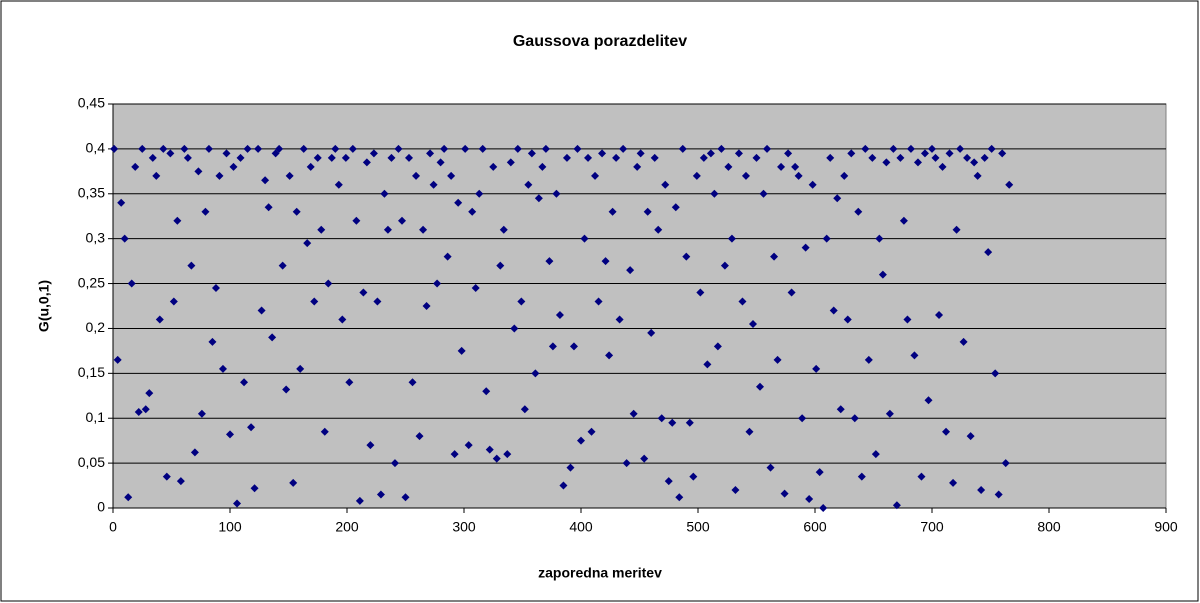 This screenshot has width=1200, height=603. What do you see at coordinates (113, 527) in the screenshot?
I see `x-tick-label: 0` at bounding box center [113, 527].